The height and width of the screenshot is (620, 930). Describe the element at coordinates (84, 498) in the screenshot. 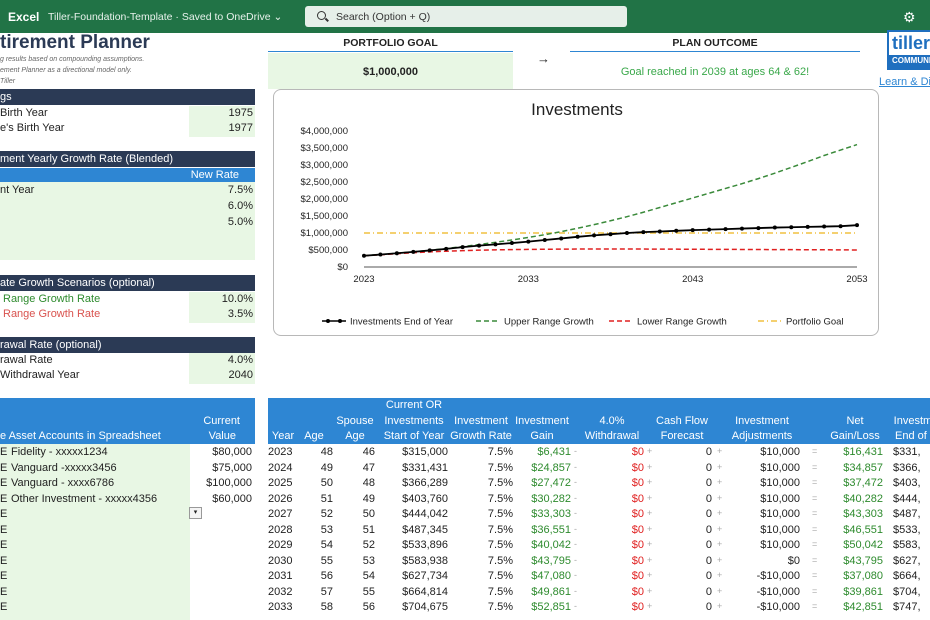

I see `account-name: Other Investment - xxxxx4356` at that location.